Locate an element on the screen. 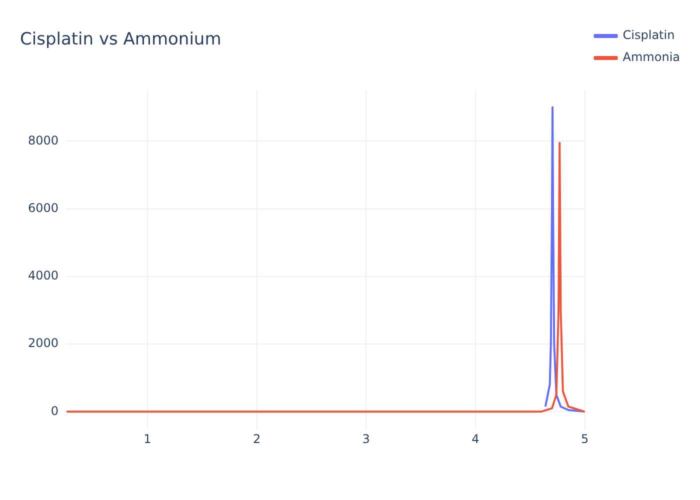 This screenshot has width=700, height=500. legend-label: Ammonia is located at coordinates (651, 57).